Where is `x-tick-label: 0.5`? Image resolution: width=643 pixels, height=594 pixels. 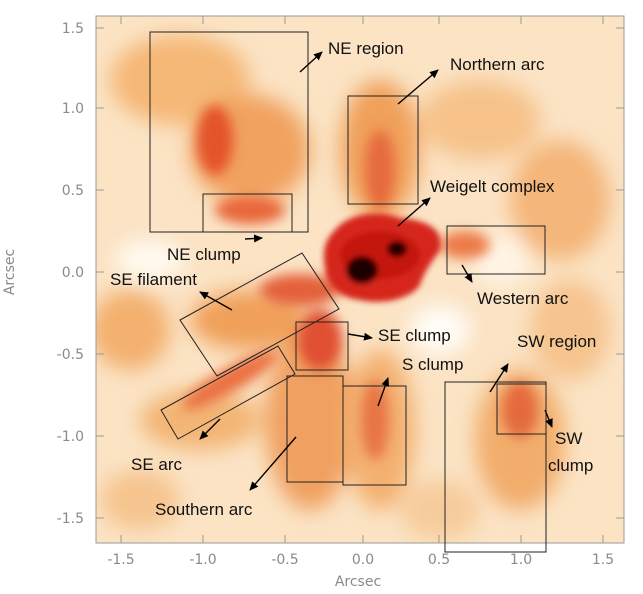 x-tick-label: 0.5 is located at coordinates (439, 560).